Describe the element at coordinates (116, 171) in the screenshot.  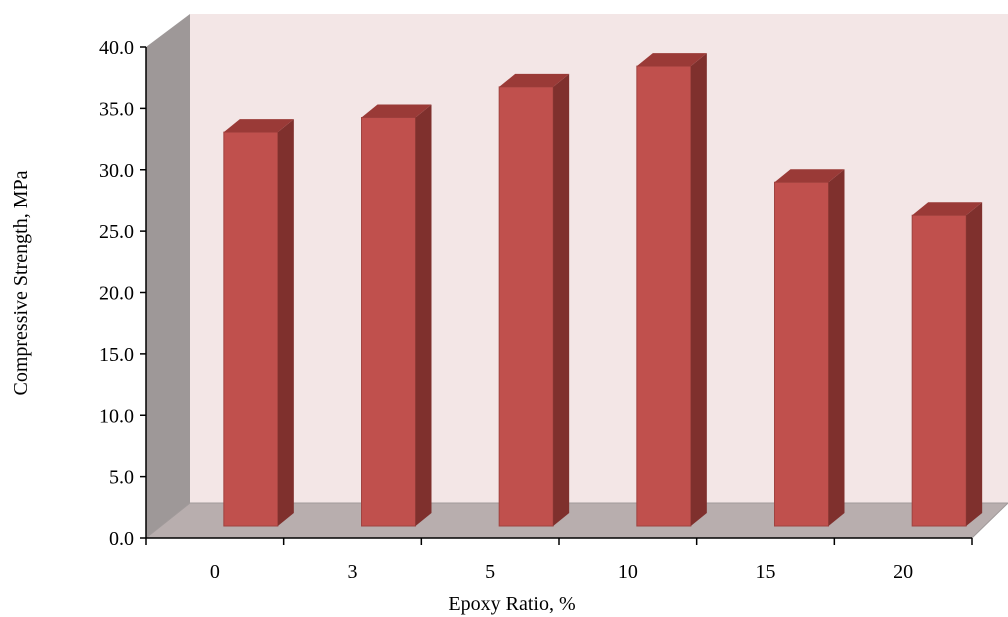
I see `y-tick-label: 30.0` at that location.